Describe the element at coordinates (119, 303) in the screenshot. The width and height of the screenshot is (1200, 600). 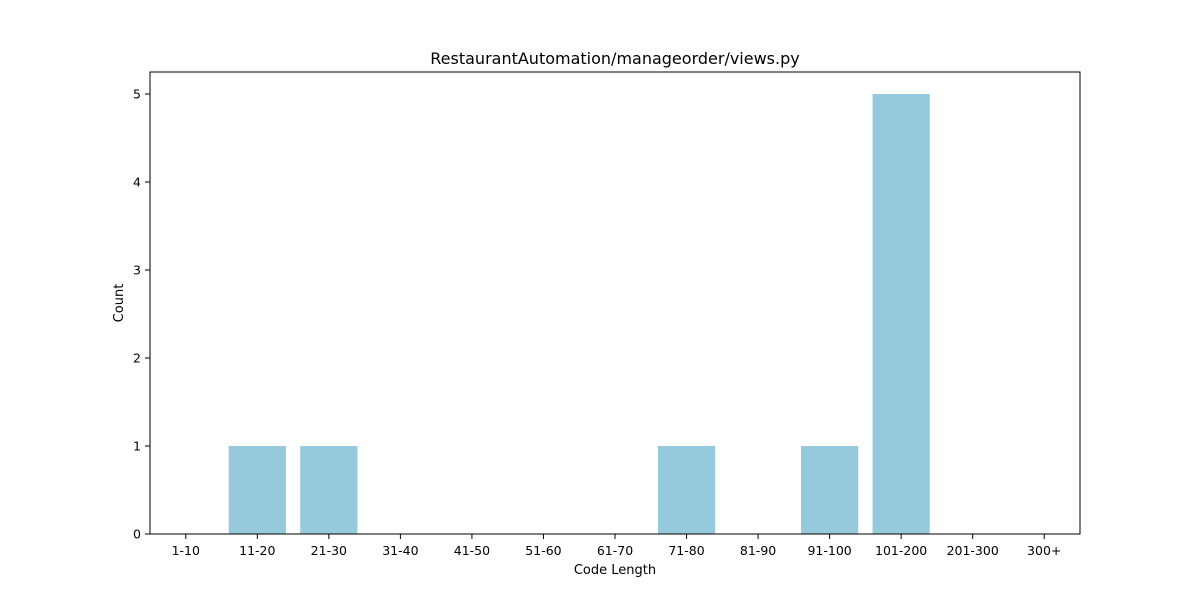
I see `y-axis-label: Count` at that location.